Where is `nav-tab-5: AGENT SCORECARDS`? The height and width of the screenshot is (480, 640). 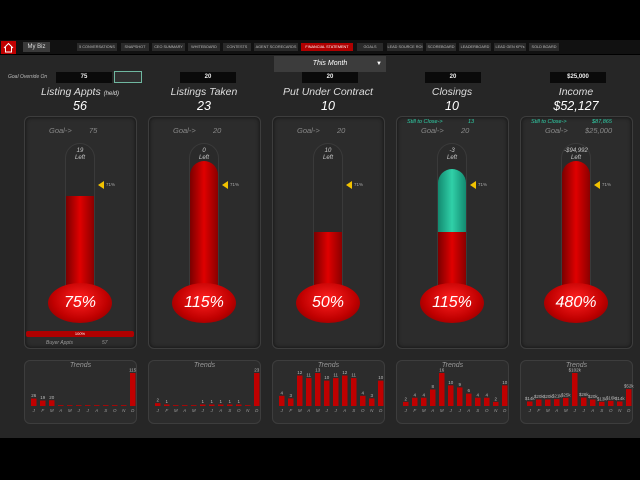 nav-tab-5: AGENT SCORECARDS is located at coordinates (276, 47).